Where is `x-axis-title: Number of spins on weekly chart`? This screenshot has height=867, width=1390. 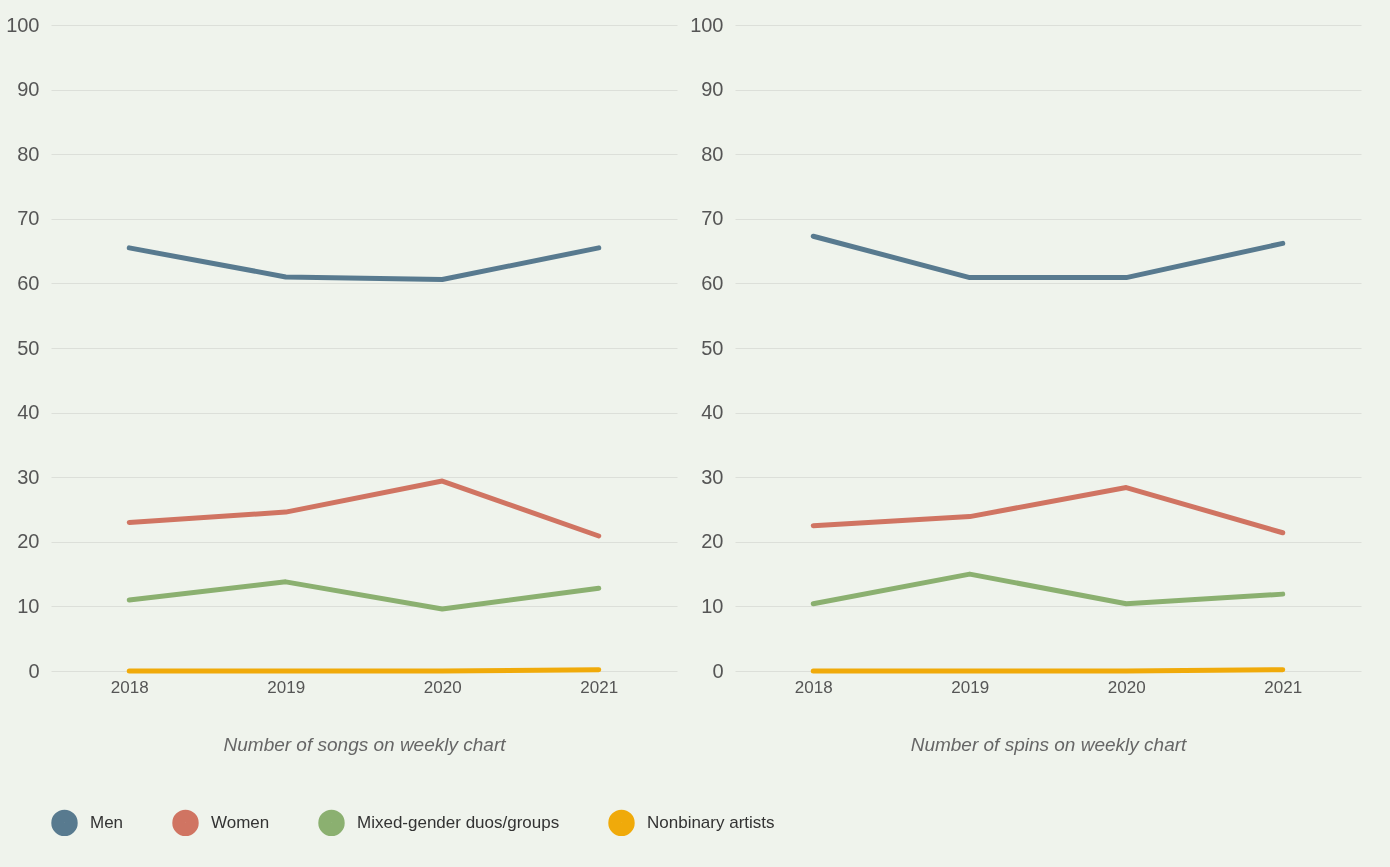
x-axis-title: Number of spins on weekly chart is located at coordinates (1049, 744).